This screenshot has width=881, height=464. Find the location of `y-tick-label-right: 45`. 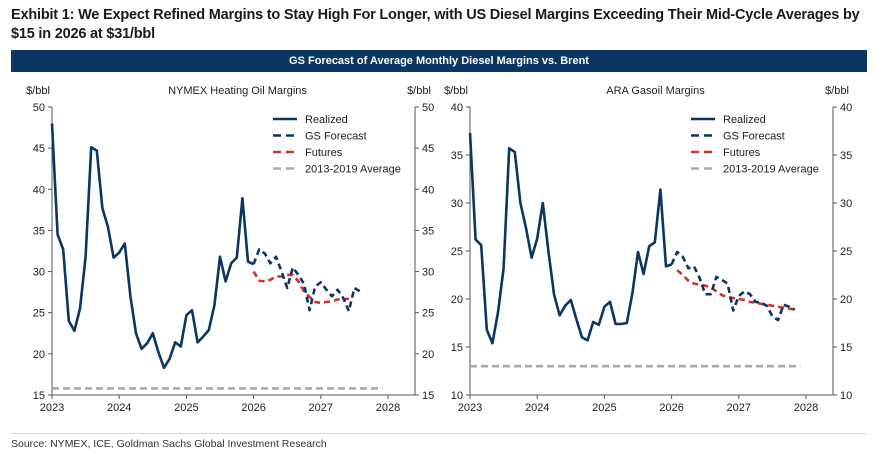

y-tick-label-right: 45 is located at coordinates (428, 149).